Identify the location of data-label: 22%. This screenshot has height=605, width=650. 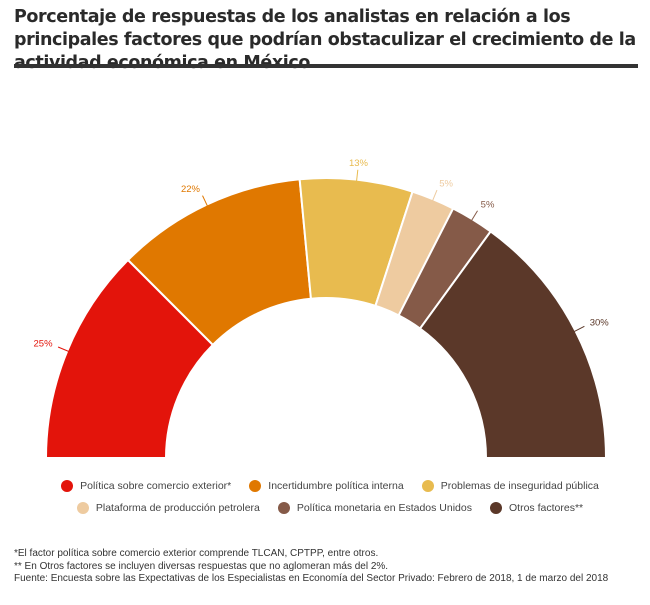
(191, 189).